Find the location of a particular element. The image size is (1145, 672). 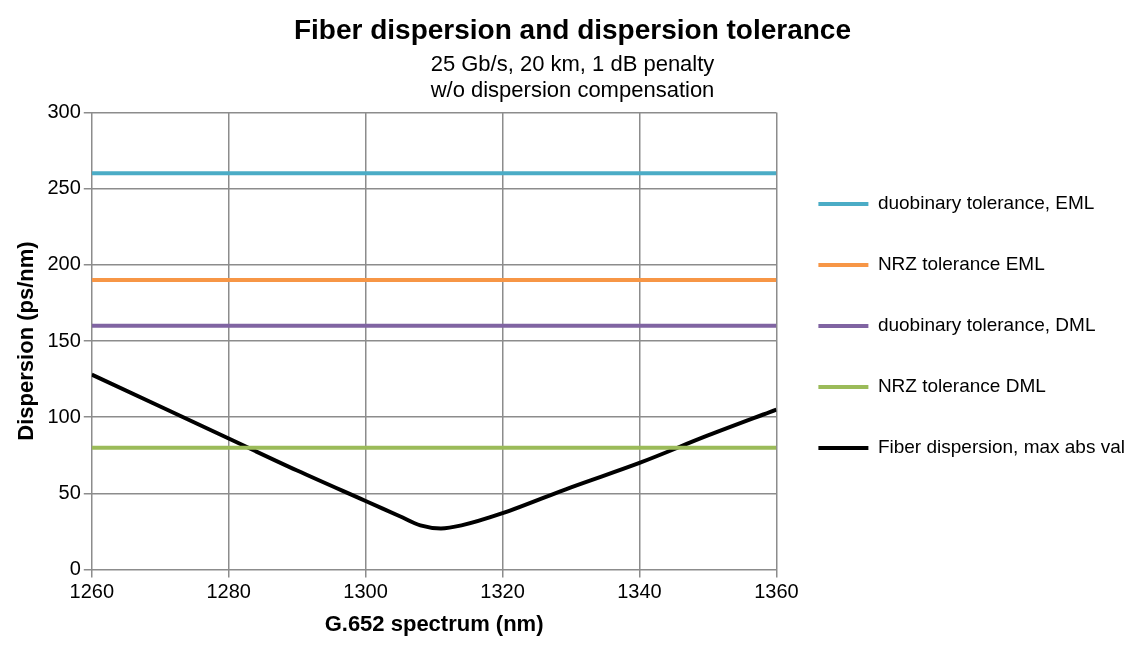

y-tick-label: 100 is located at coordinates (64, 415).